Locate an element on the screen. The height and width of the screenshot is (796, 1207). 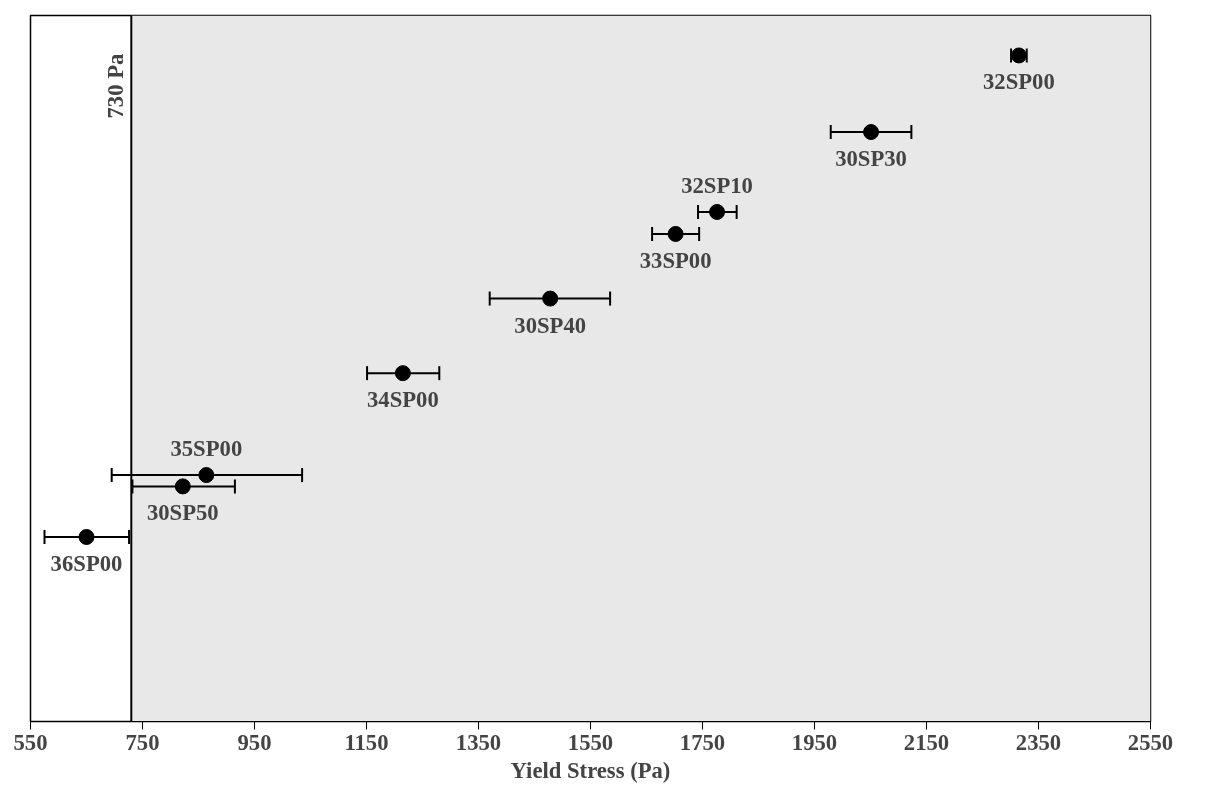
annotation: 32SP10 is located at coordinates (717, 185).